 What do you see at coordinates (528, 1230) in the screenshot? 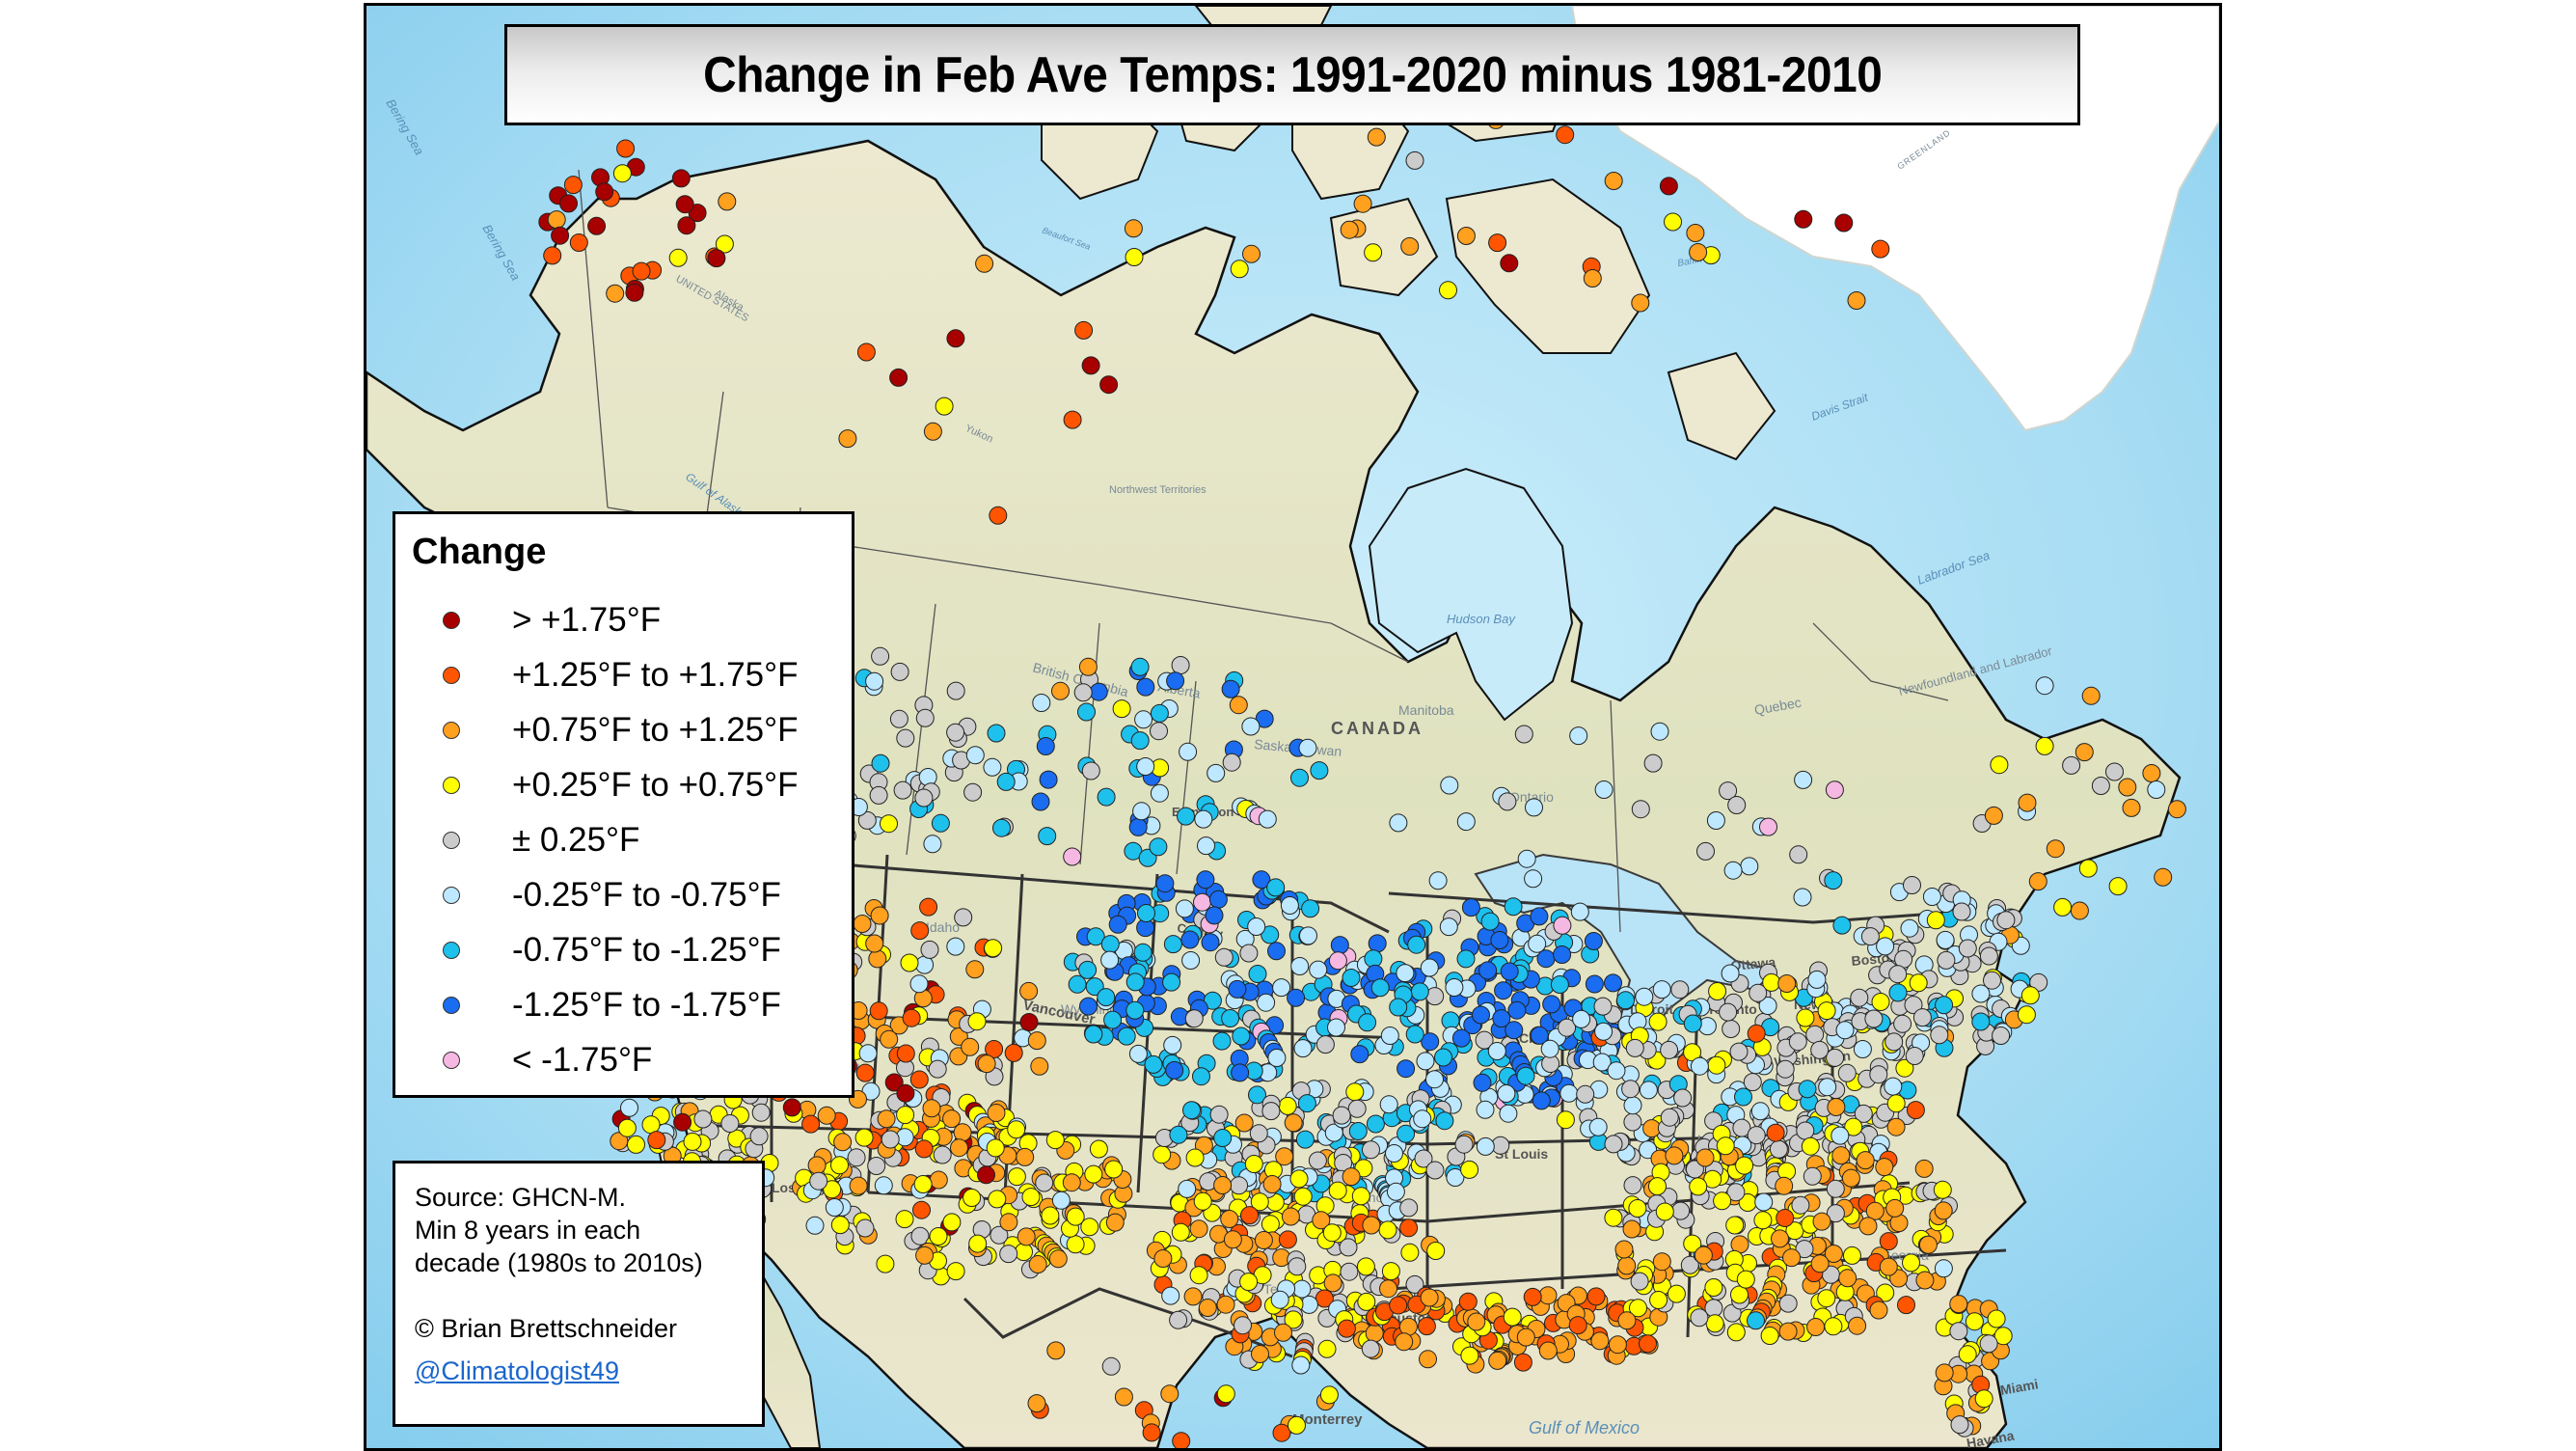
I see `criteria-line: Min 8 years in each` at bounding box center [528, 1230].